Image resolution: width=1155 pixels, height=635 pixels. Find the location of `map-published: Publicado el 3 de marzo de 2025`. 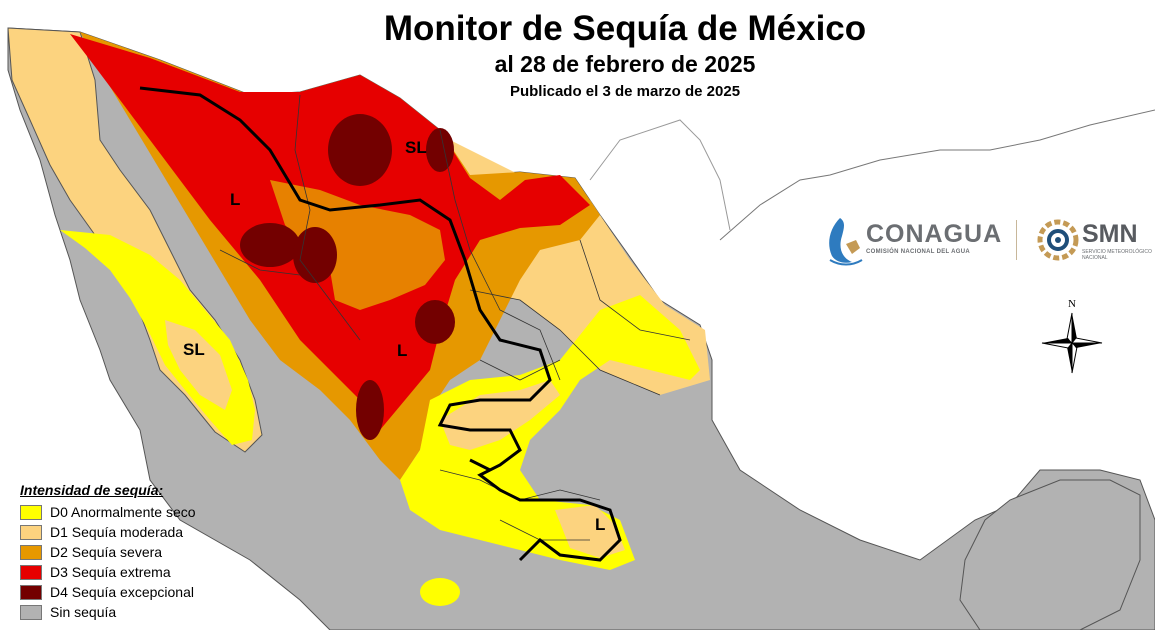

map-published: Publicado el 3 de marzo de 2025 is located at coordinates (625, 91).